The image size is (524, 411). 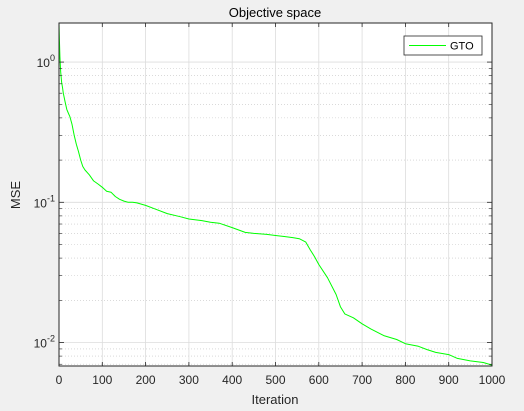 I want to click on y-tick-label: 10⁻¹, so click(x=44, y=201).